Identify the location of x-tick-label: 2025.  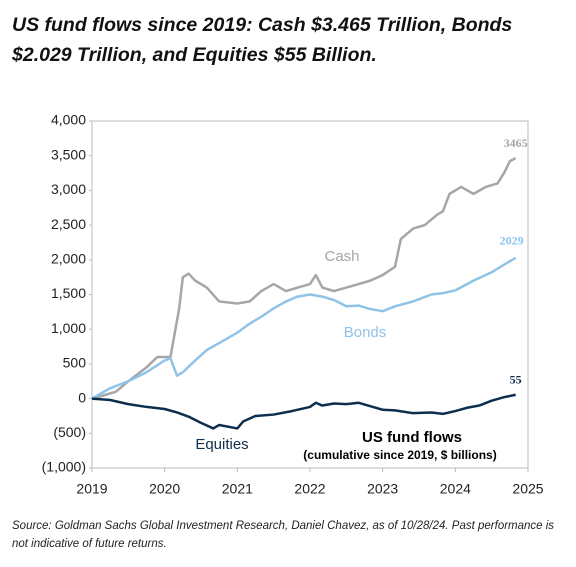
(527, 489).